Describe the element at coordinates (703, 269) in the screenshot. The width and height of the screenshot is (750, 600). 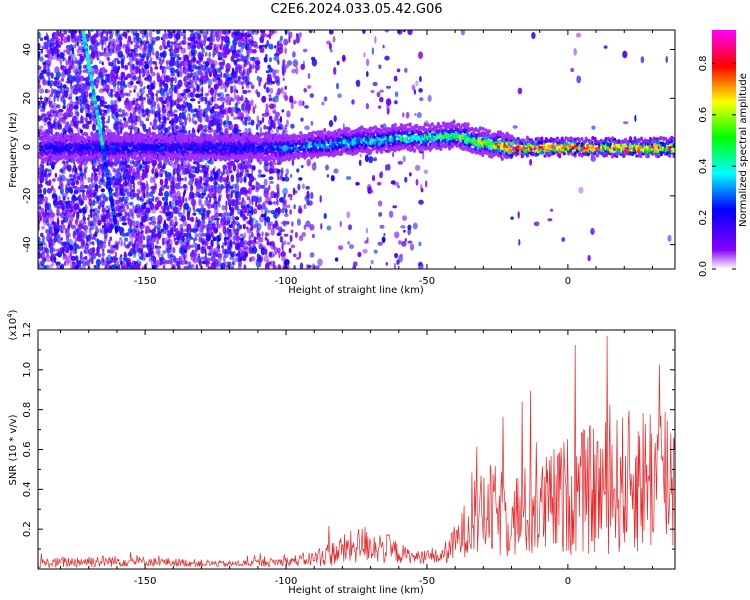
I see `colorbar-tick-label: 0.0` at that location.